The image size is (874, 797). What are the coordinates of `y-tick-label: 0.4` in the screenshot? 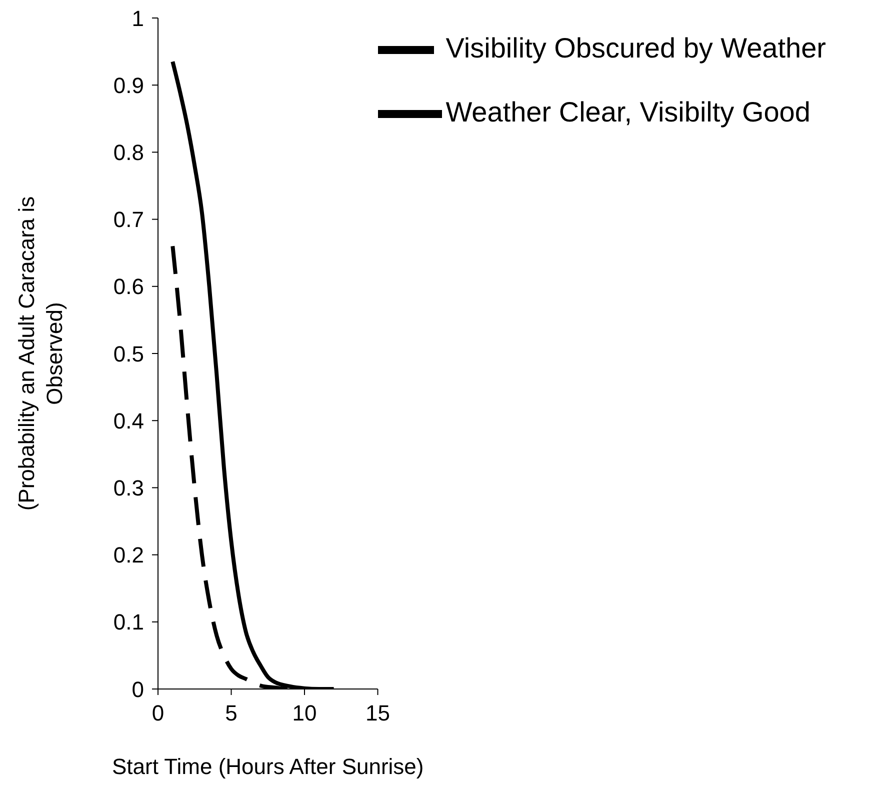 It's located at (128, 421).